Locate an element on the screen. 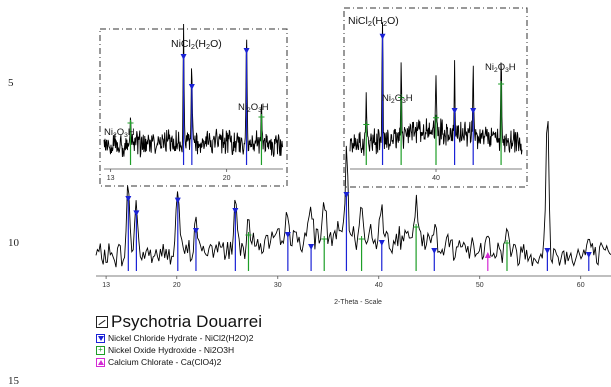  inset-label-ni2o3h-left: Ni2O3H is located at coordinates (119, 133).